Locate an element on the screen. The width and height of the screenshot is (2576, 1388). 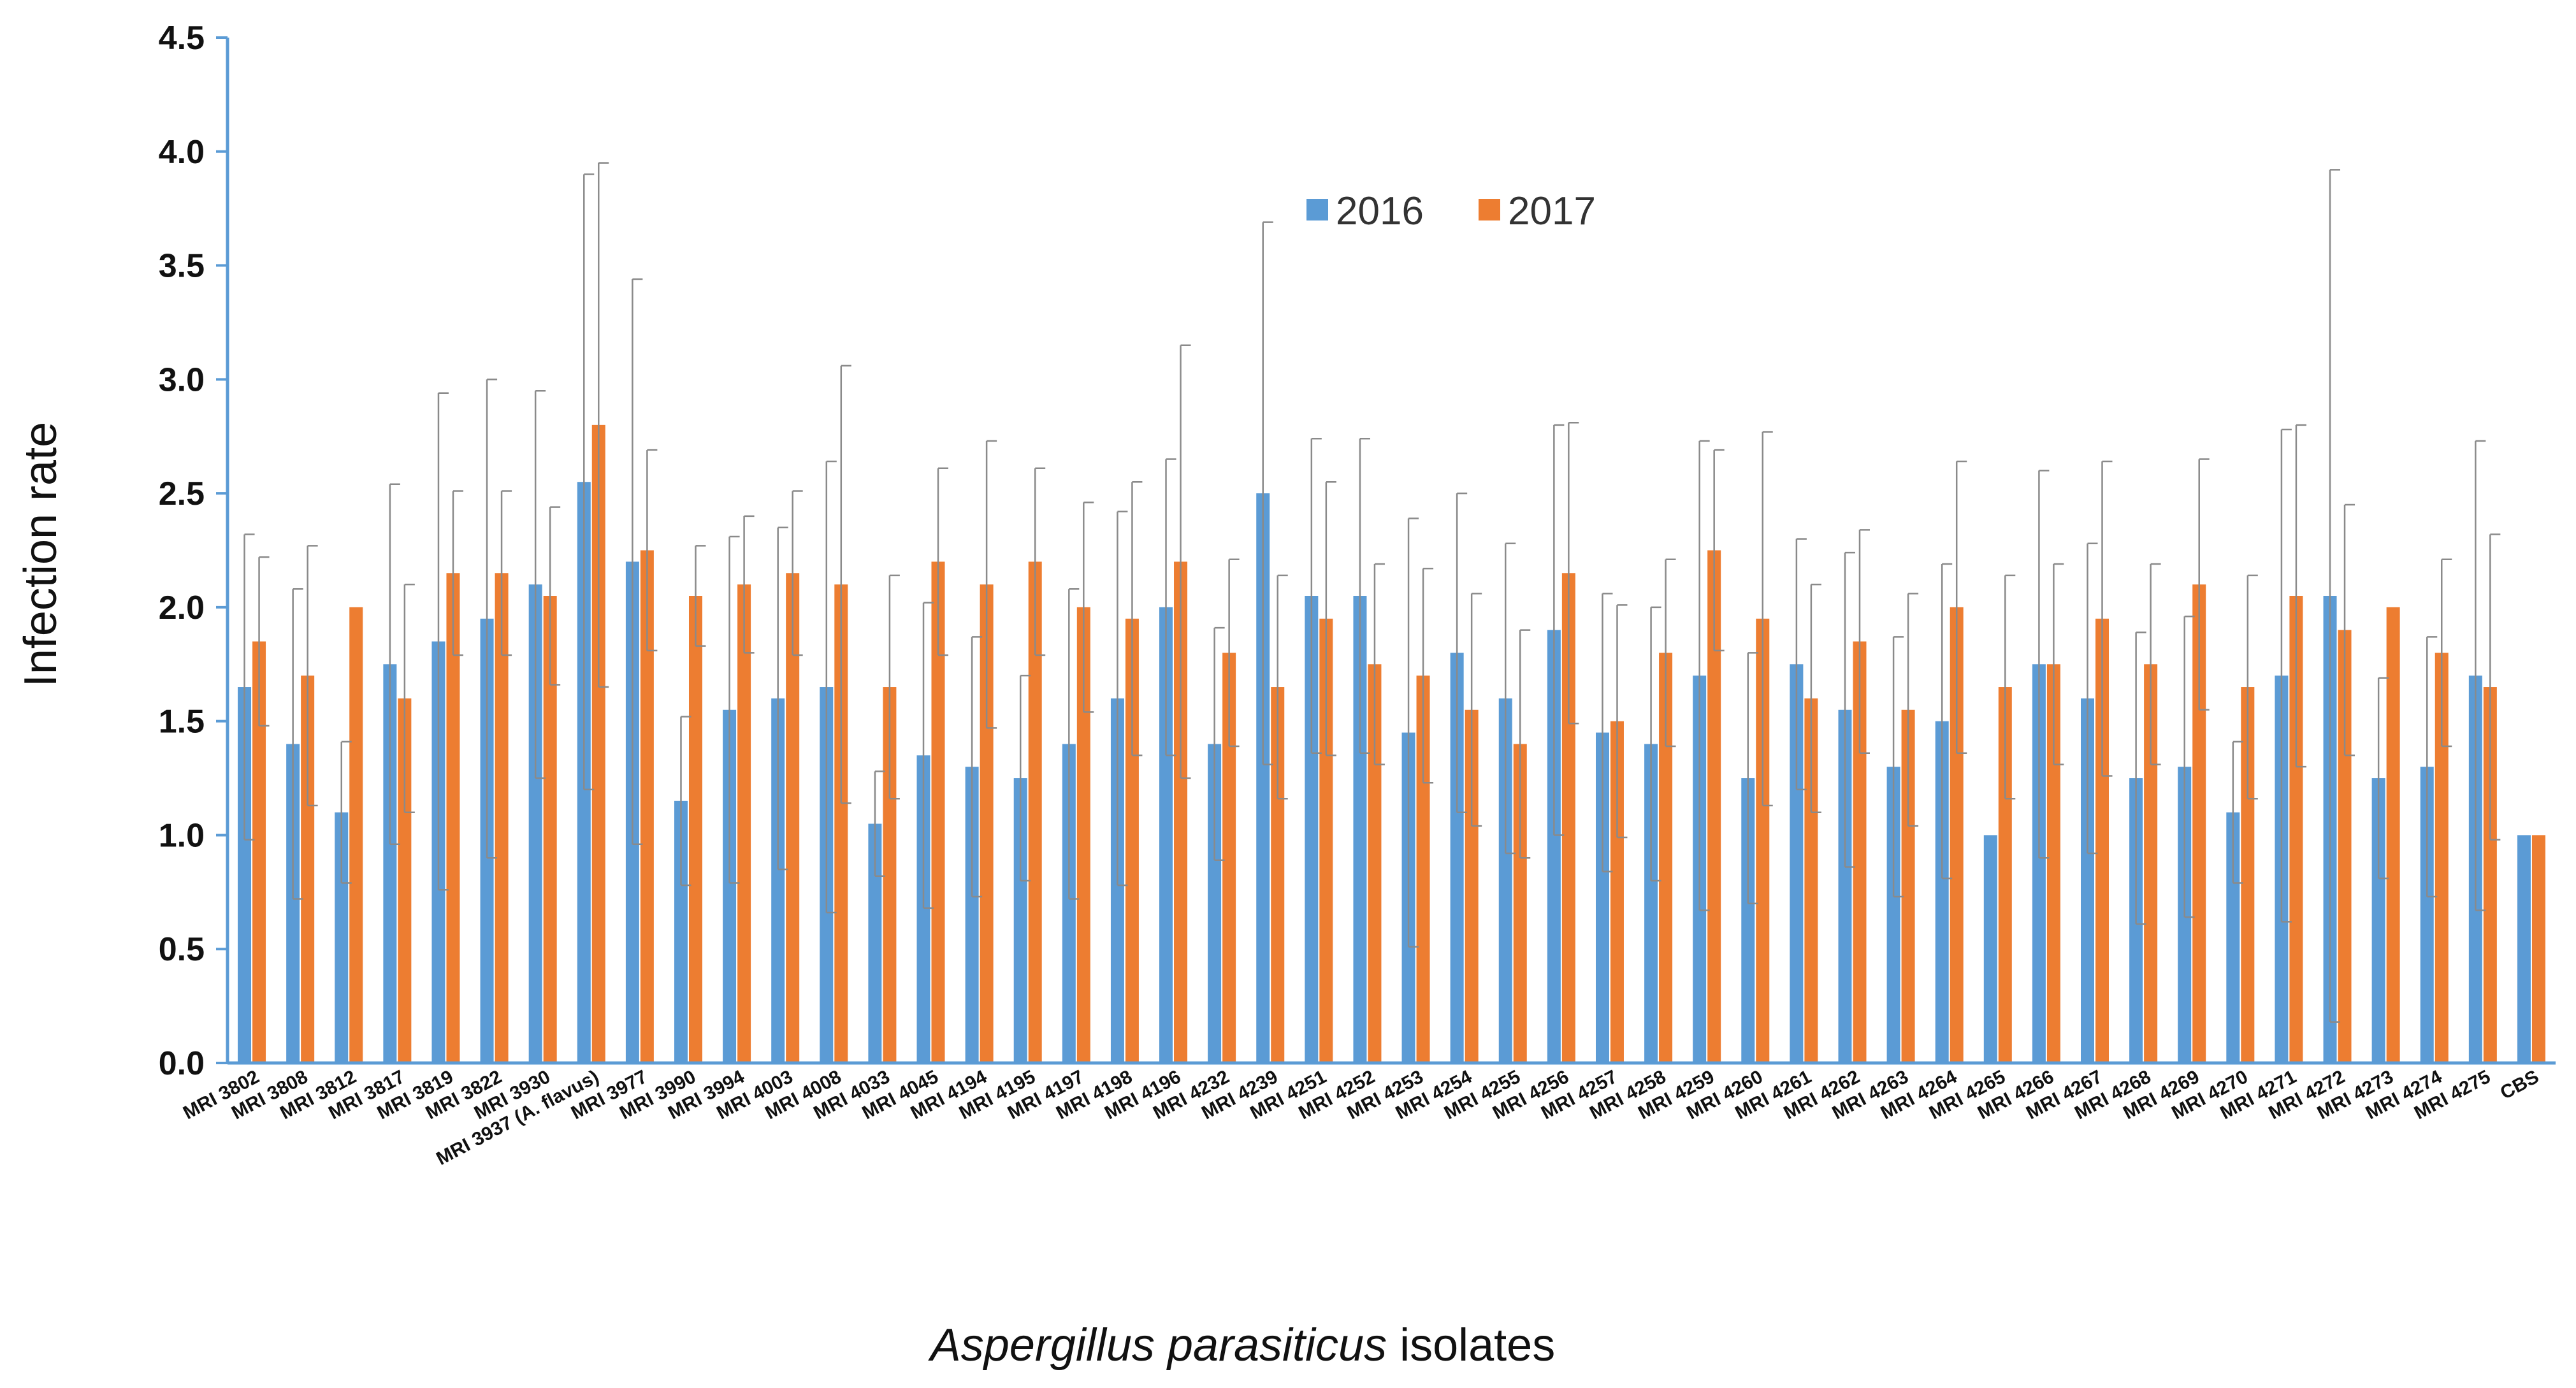
y-tick-labels: 0.0 0.5 1.0 1.5 2.0 2.5 3.0 3.5 4.0 4.5 is located at coordinates (182, 551).